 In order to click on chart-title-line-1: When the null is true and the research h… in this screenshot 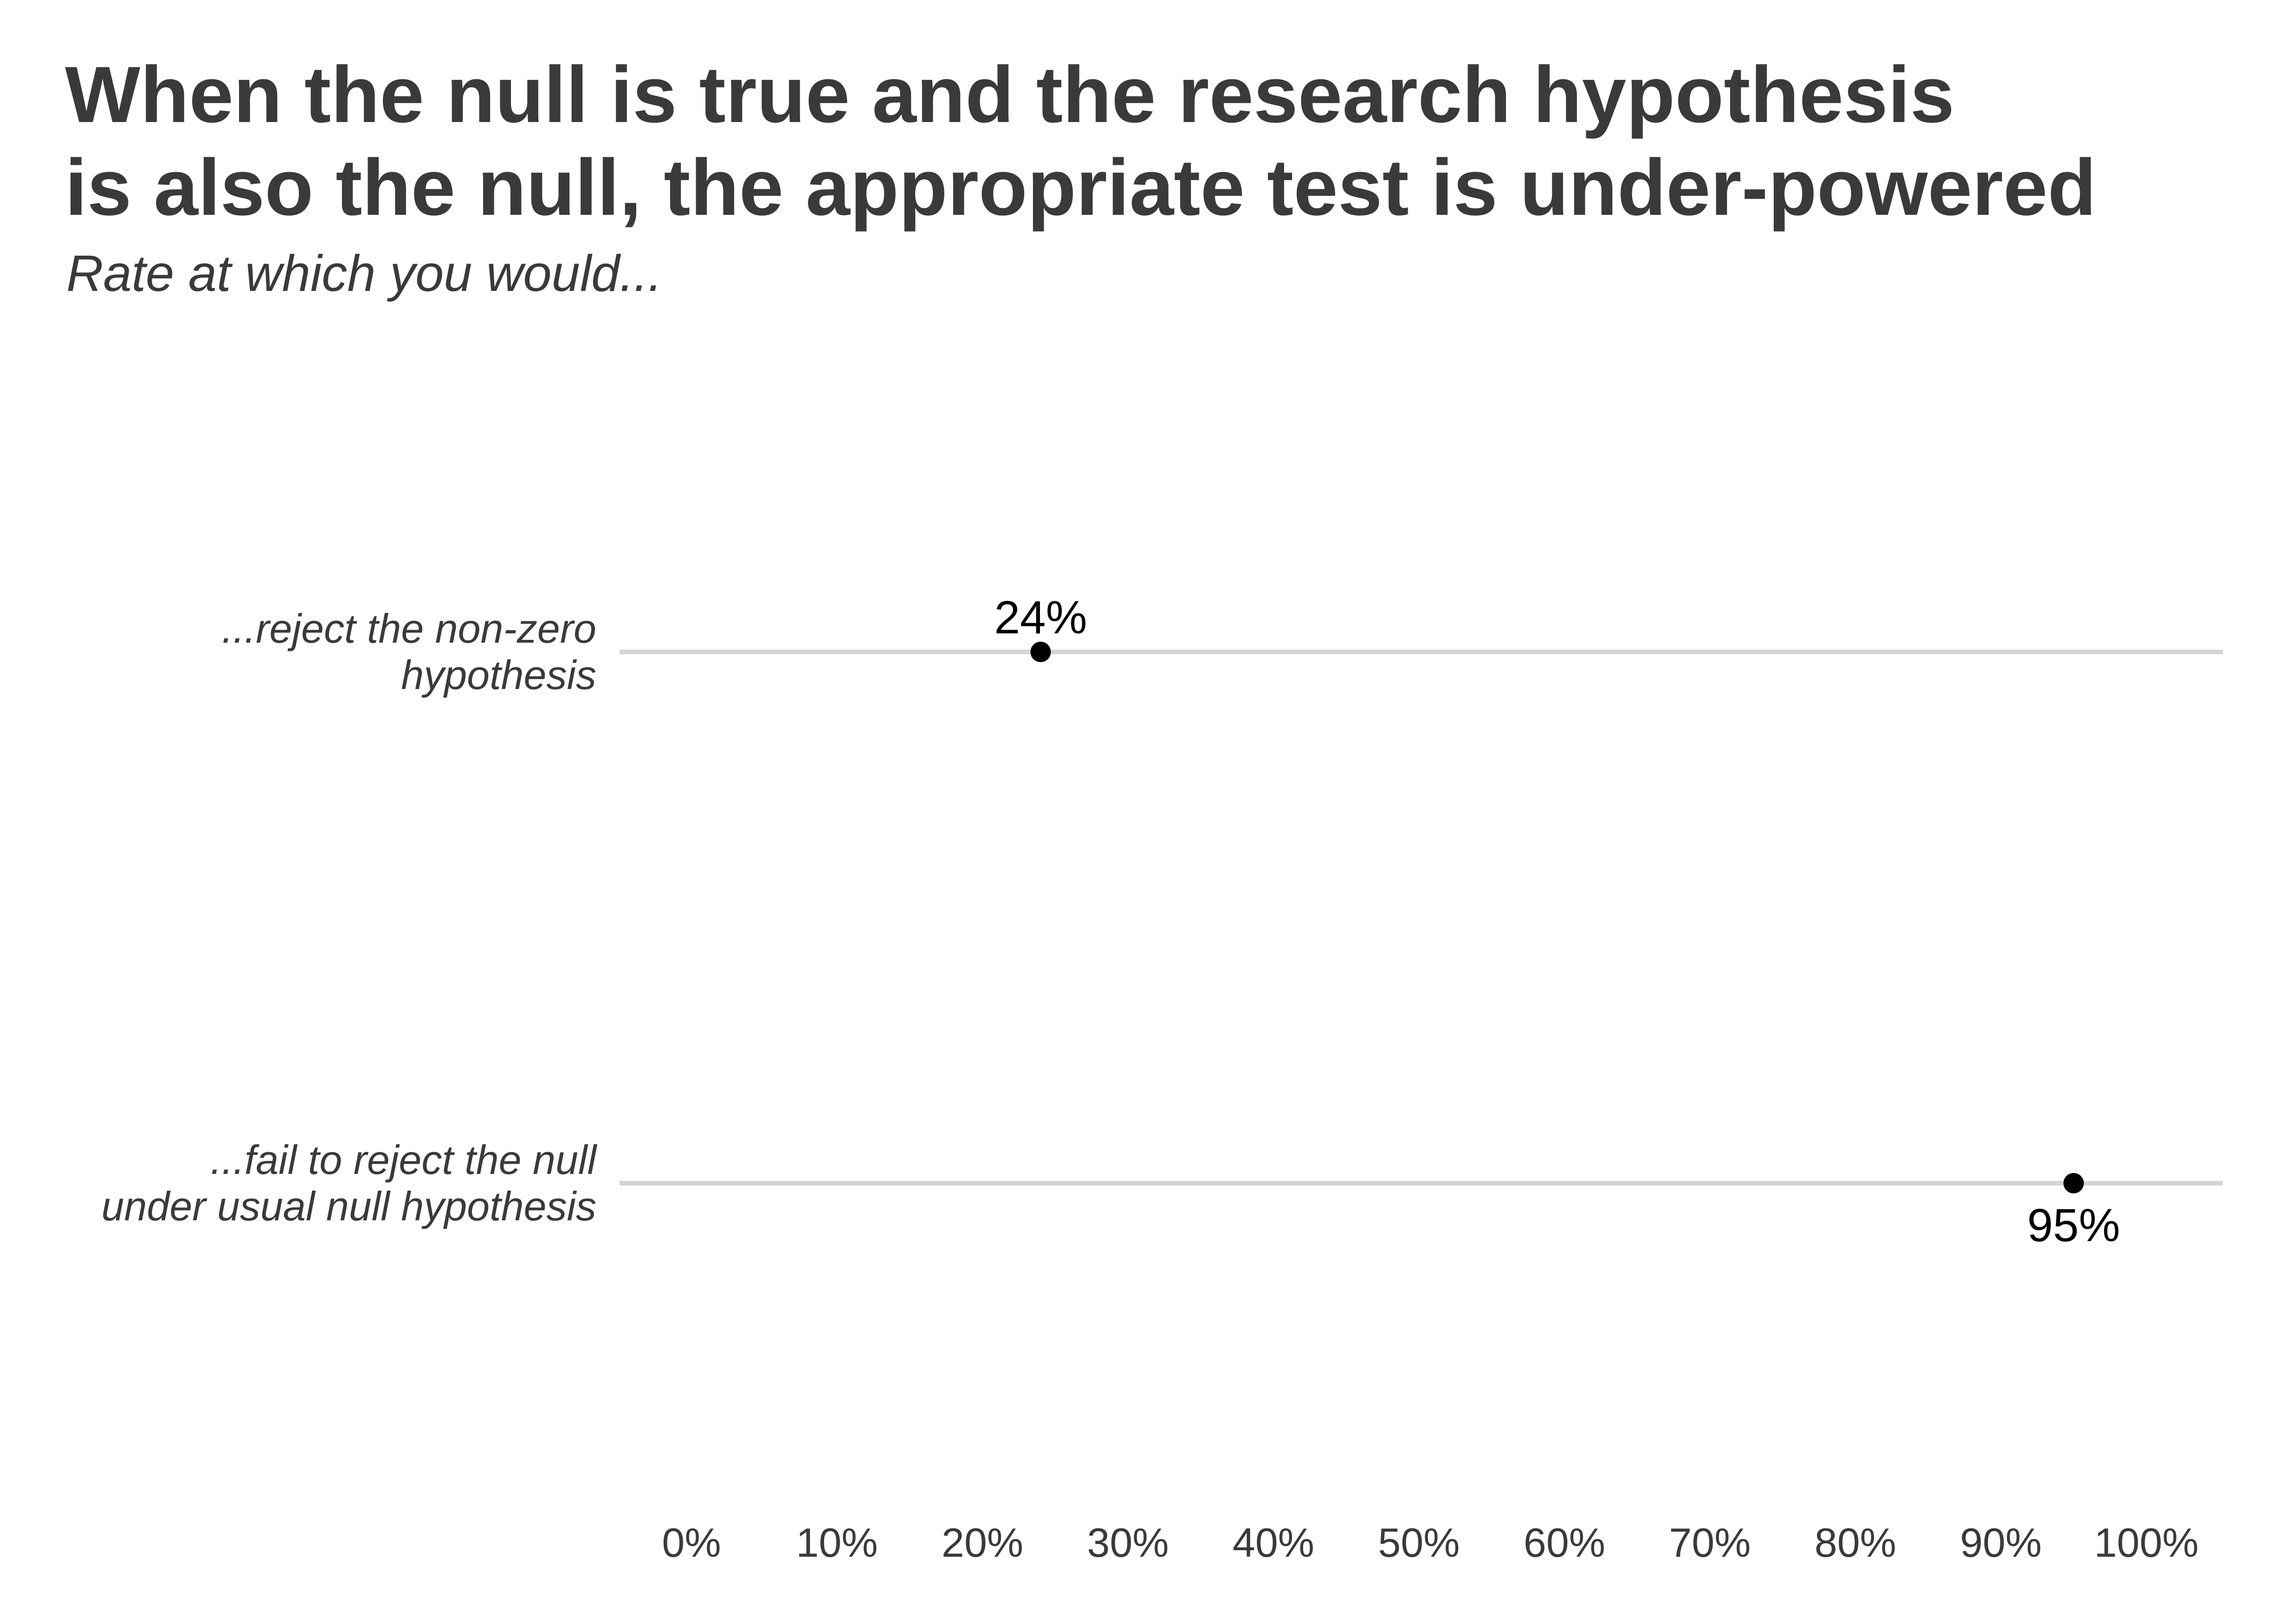, I will do `click(1010, 95)`.